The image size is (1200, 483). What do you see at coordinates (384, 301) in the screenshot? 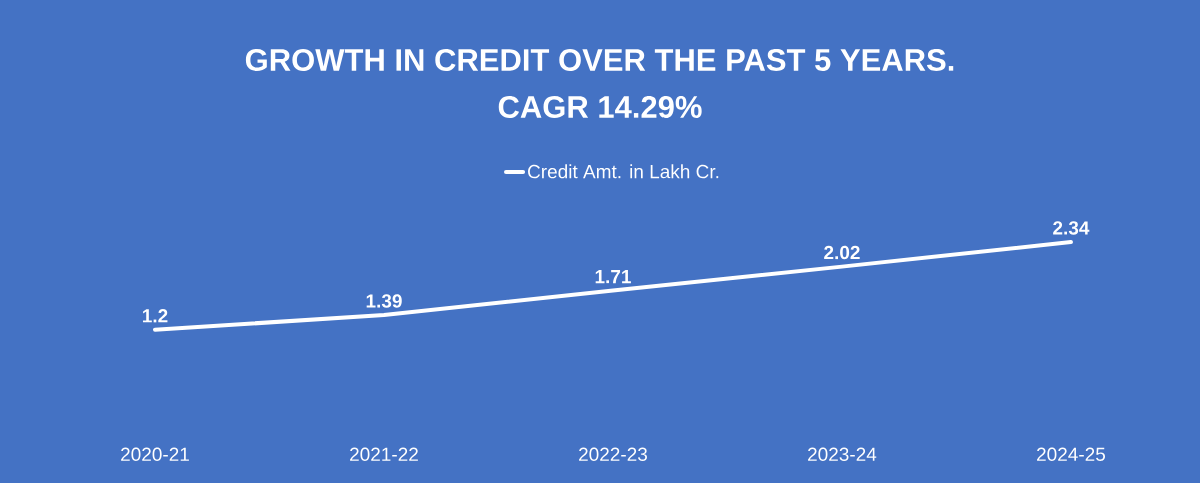
I see `data-label: 1.39` at bounding box center [384, 301].